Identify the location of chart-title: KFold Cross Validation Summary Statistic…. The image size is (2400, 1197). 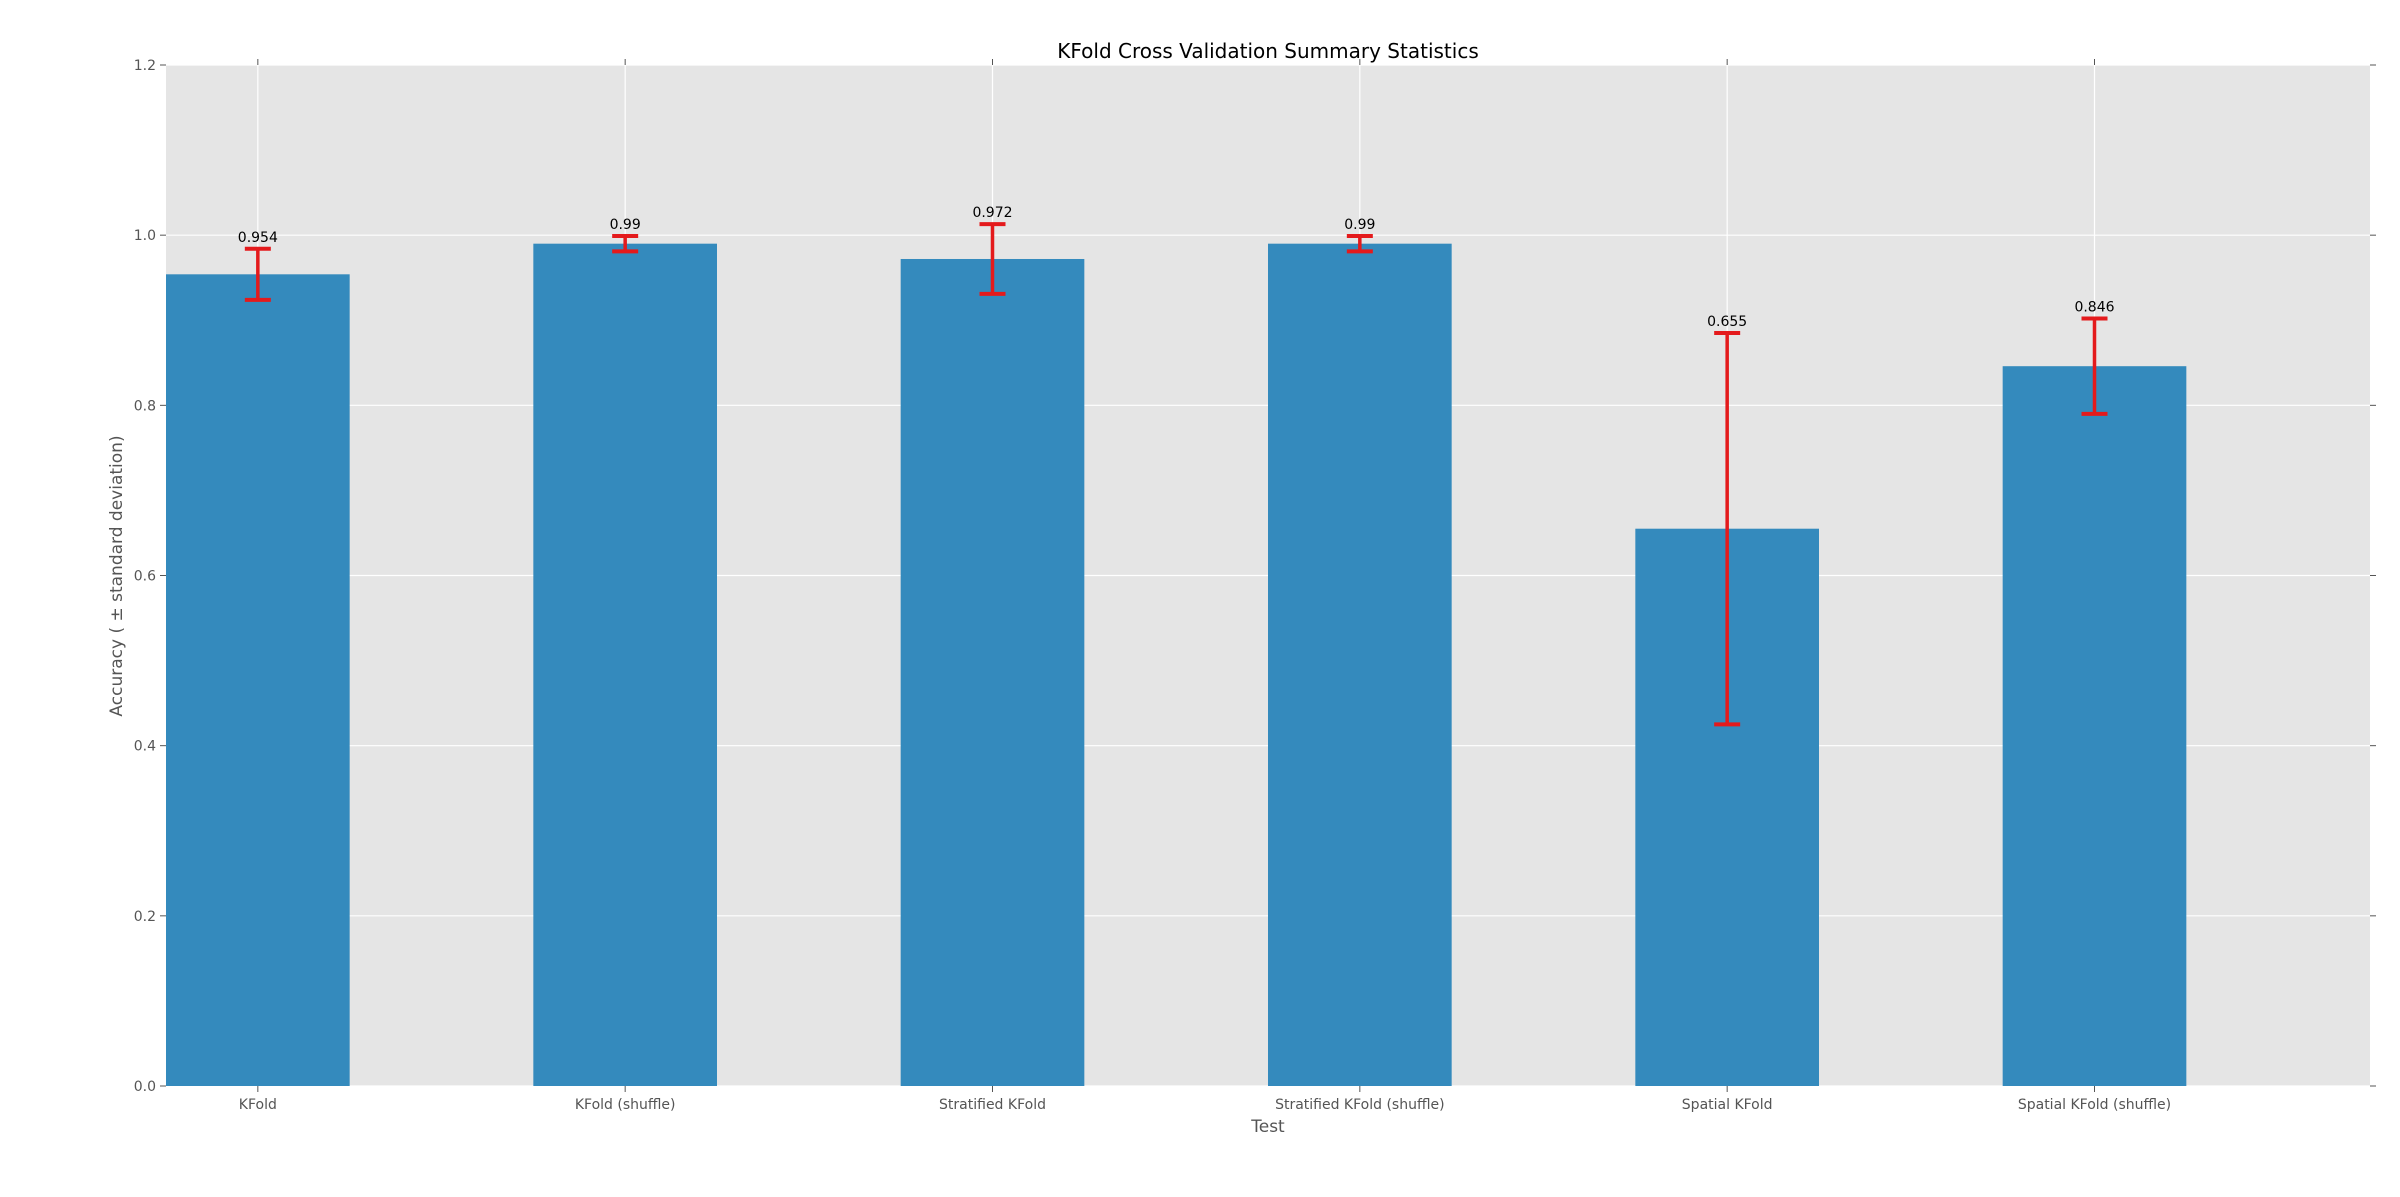
(1267, 51).